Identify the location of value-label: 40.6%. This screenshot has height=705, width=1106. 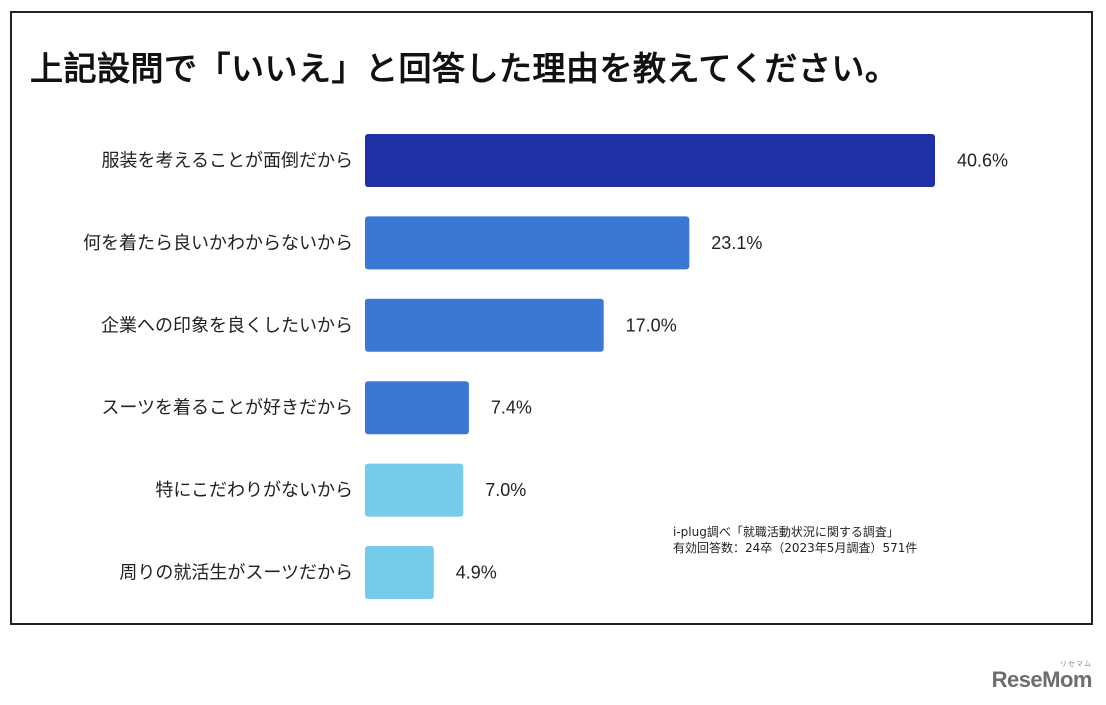
(982, 161).